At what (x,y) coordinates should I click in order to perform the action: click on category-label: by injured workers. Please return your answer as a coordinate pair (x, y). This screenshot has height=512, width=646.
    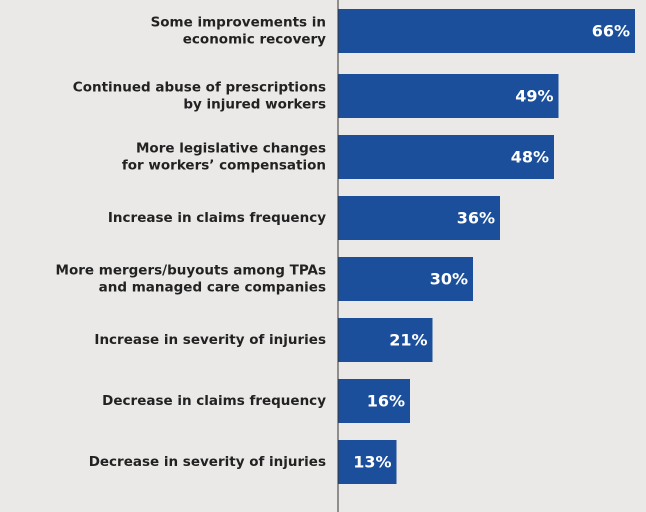
    Looking at the image, I should click on (254, 105).